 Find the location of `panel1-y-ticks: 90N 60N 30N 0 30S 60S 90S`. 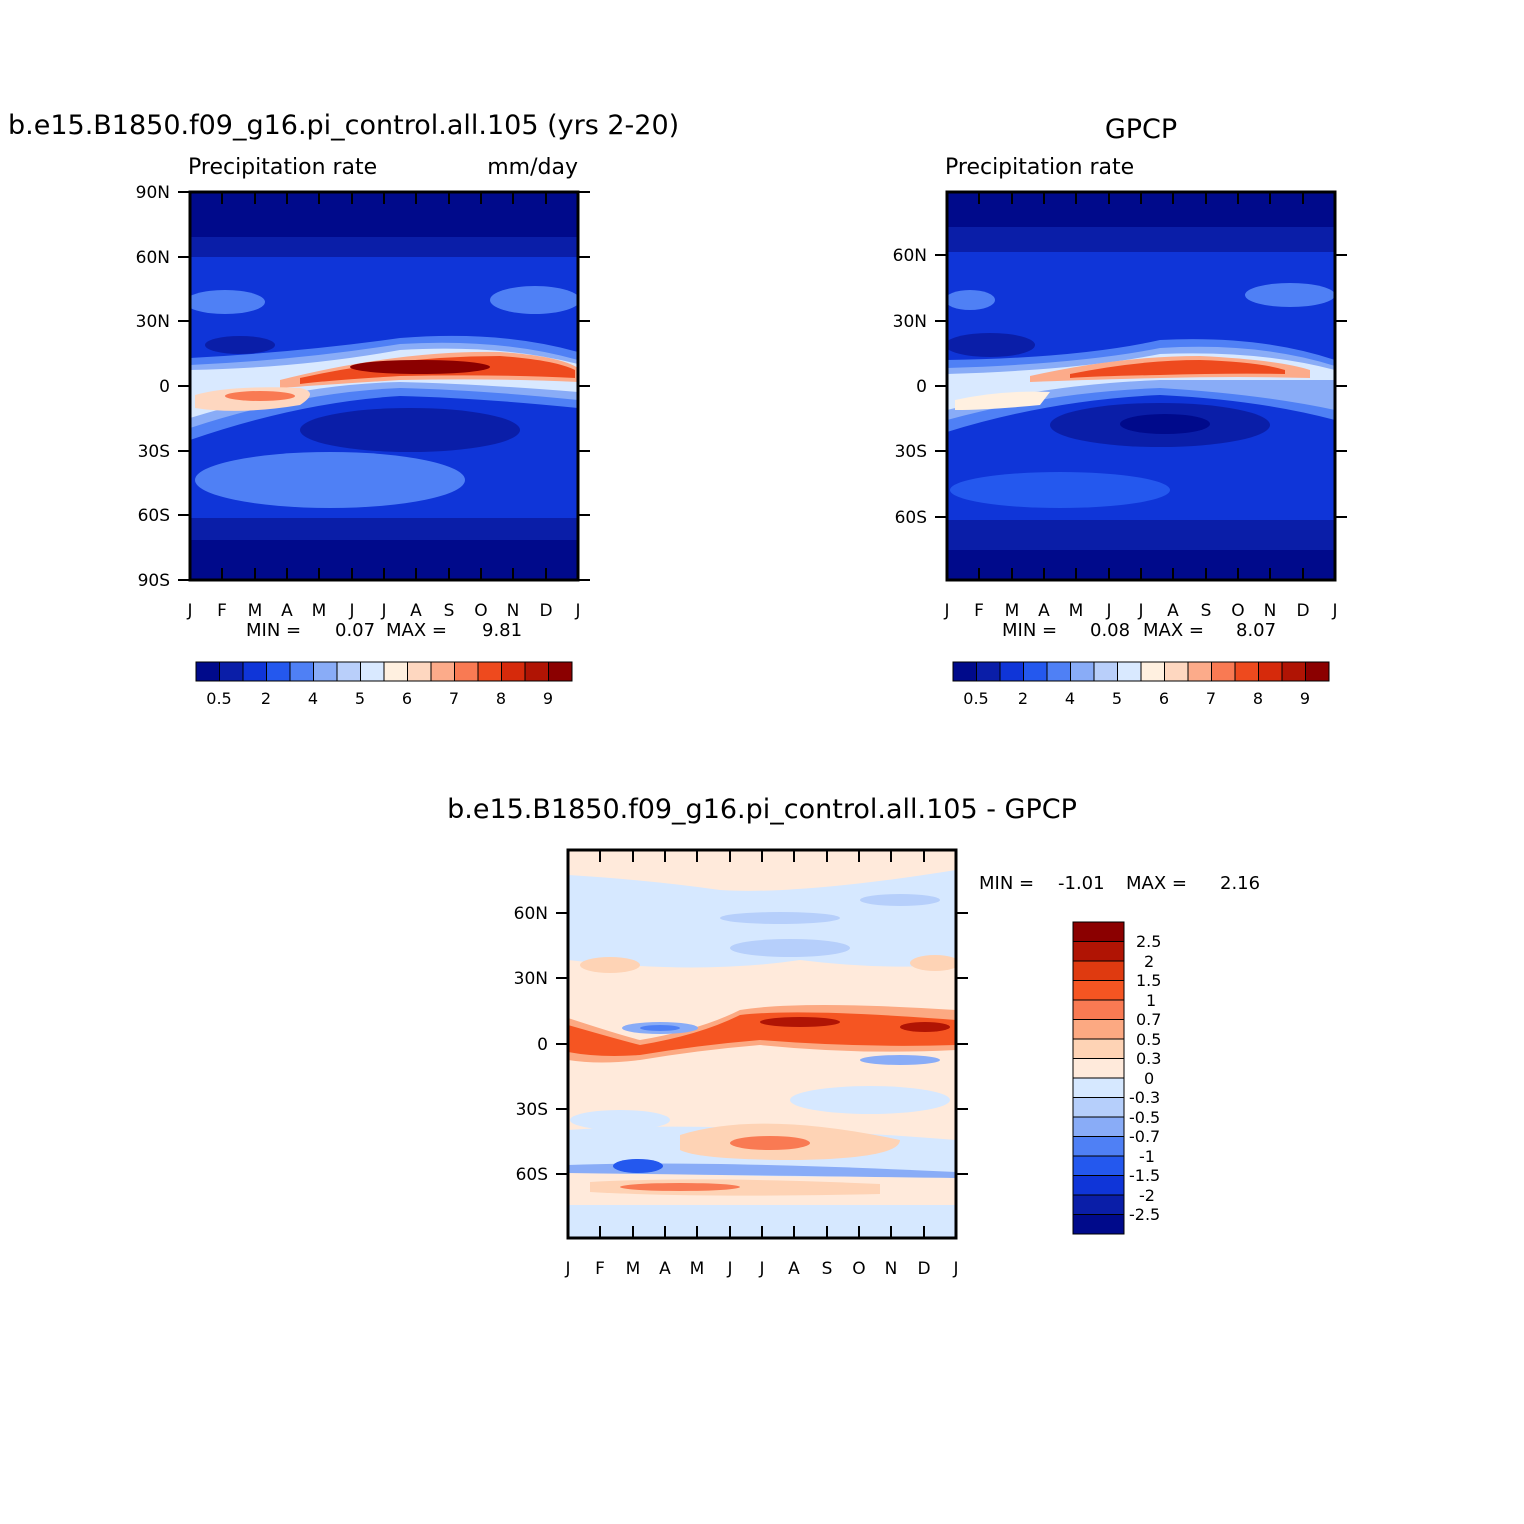

panel1-y-ticks: 90N 60N 30N 0 30S 60S 90S is located at coordinates (363, 387).